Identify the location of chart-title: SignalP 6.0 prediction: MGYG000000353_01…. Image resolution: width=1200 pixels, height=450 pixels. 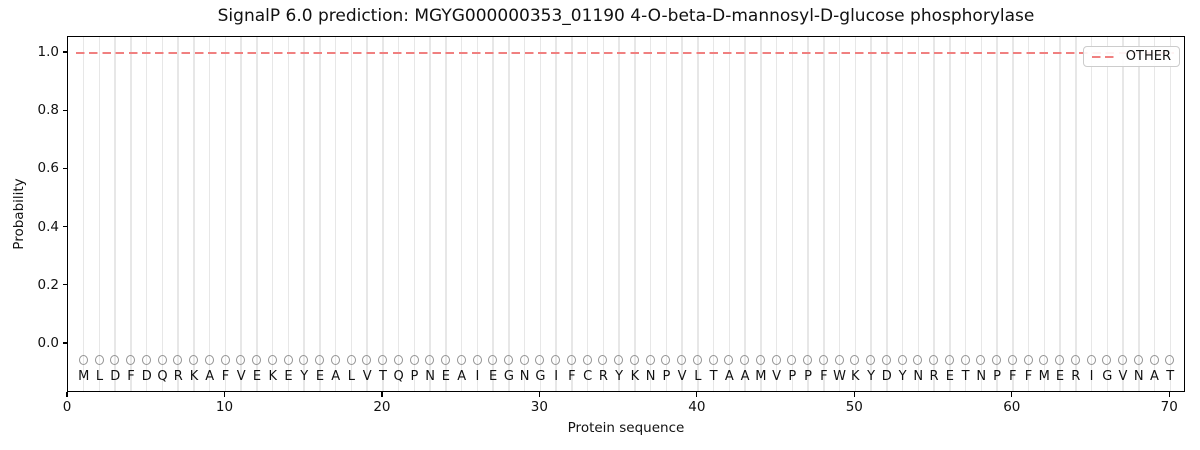
(626, 16).